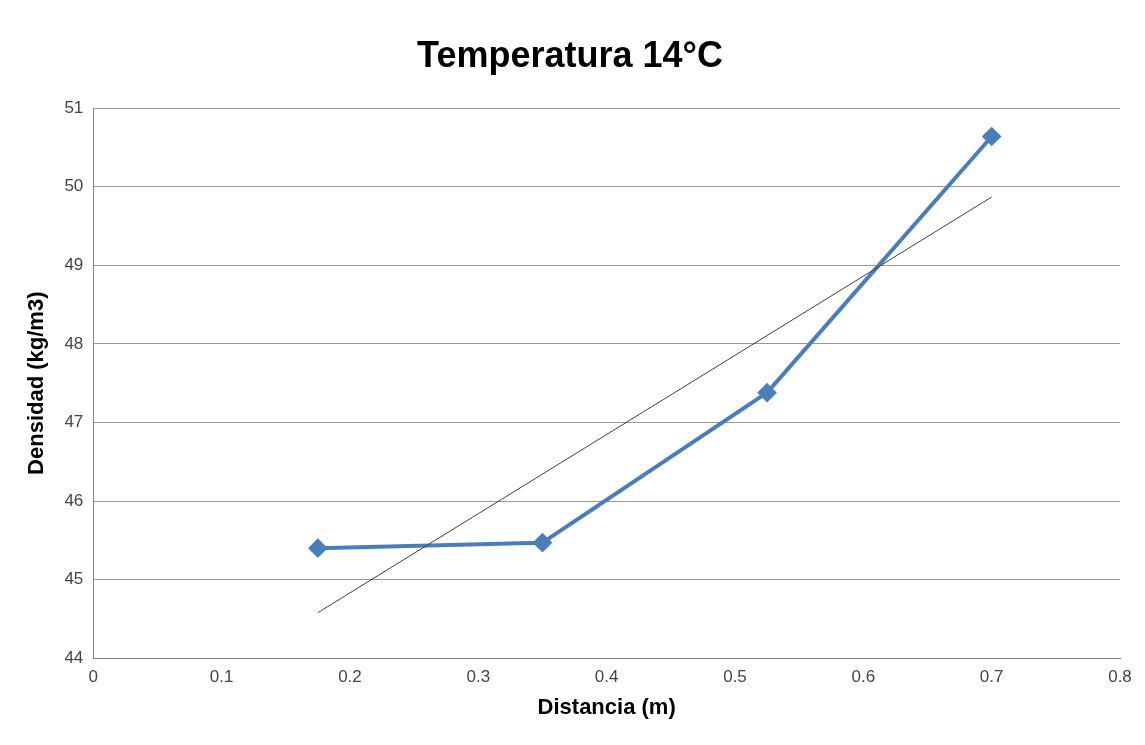  I want to click on y-tick-label: 49, so click(74, 265).